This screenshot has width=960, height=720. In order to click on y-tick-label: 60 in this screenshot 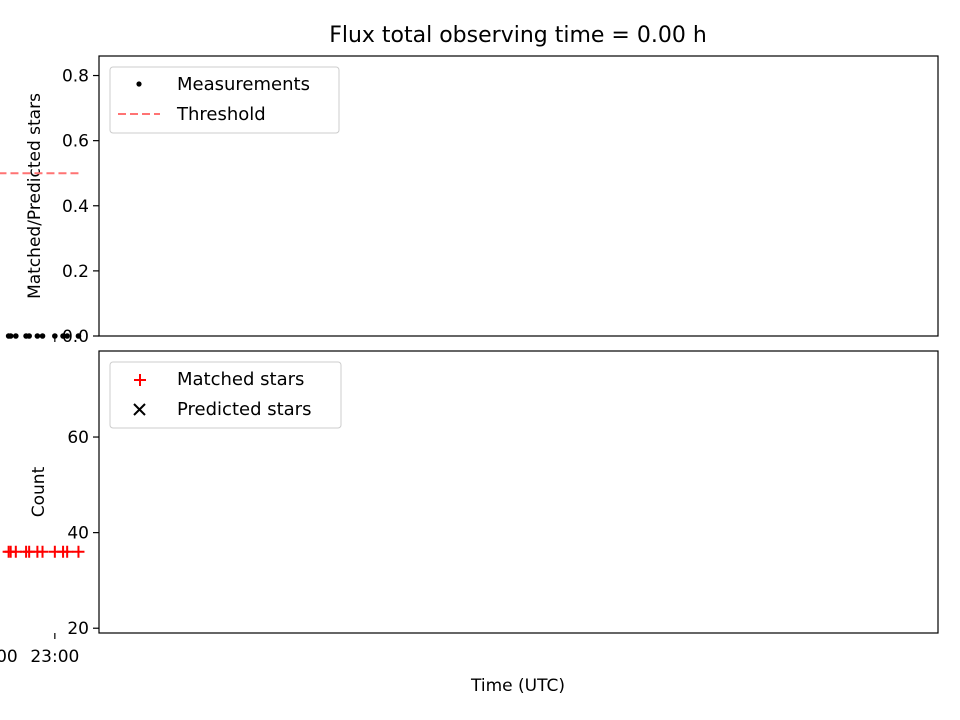, I will do `click(78, 438)`.